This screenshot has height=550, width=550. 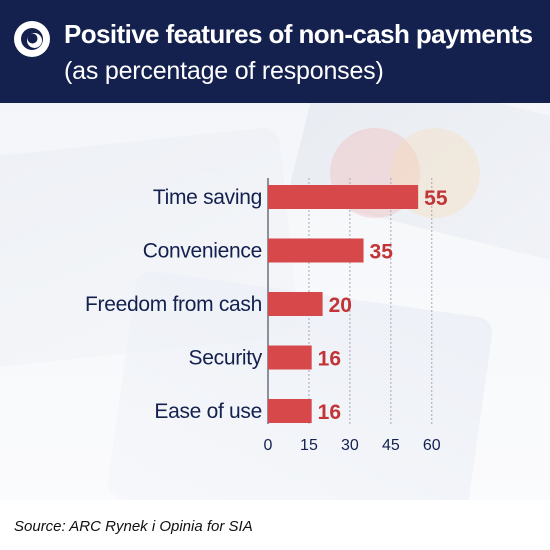 What do you see at coordinates (133, 526) in the screenshot?
I see `source-note: Source: ARC Rynek i Opinia for SIA` at bounding box center [133, 526].